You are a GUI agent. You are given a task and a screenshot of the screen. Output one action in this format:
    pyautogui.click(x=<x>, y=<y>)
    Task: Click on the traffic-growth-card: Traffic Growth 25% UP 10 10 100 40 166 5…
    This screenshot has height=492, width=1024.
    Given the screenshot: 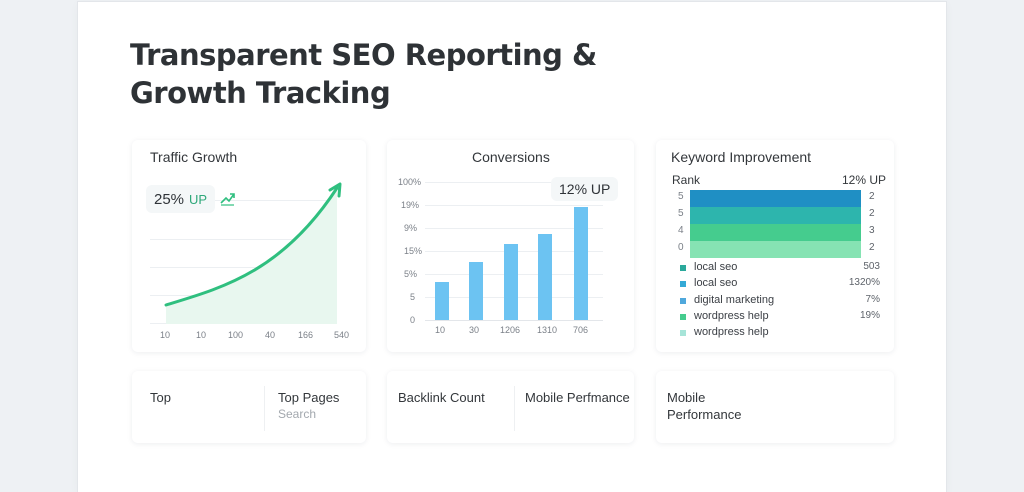 What is the action you would take?
    pyautogui.click(x=249, y=246)
    